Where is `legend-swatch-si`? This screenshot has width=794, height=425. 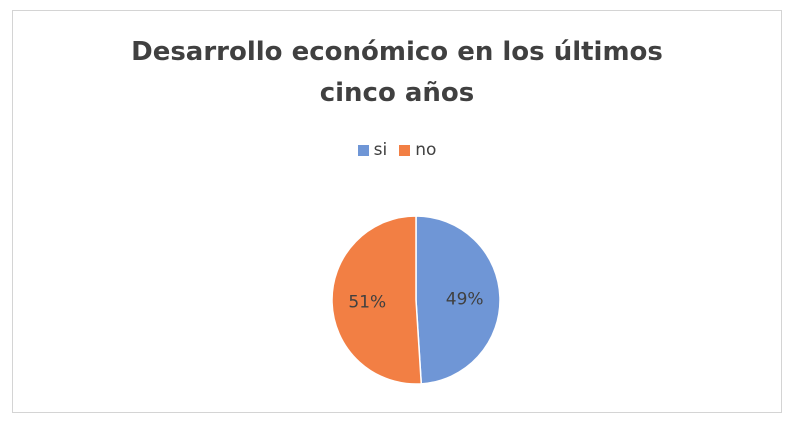
legend-swatch-si is located at coordinates (363, 150).